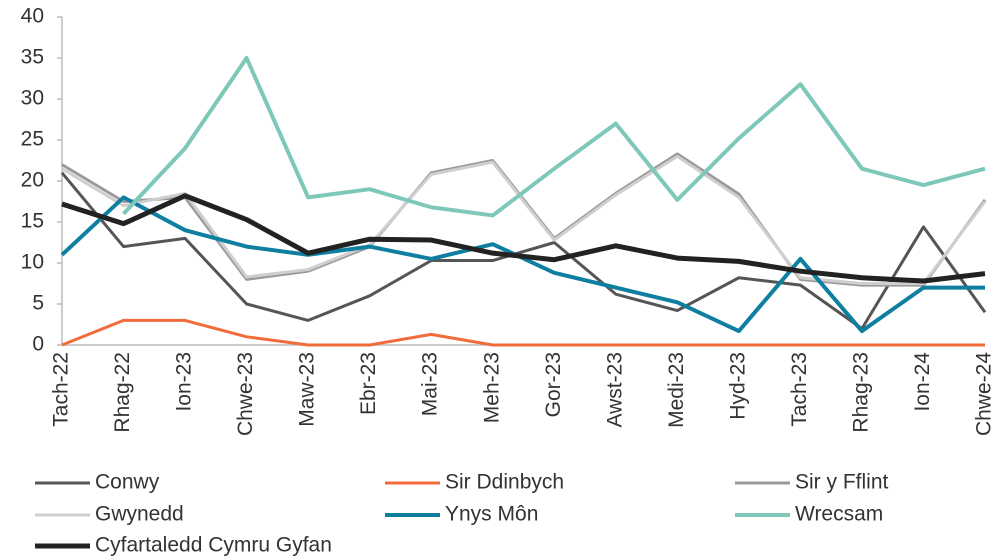 This screenshot has height=560, width=995. Describe the element at coordinates (523, 332) in the screenshot. I see `series-line` at that location.